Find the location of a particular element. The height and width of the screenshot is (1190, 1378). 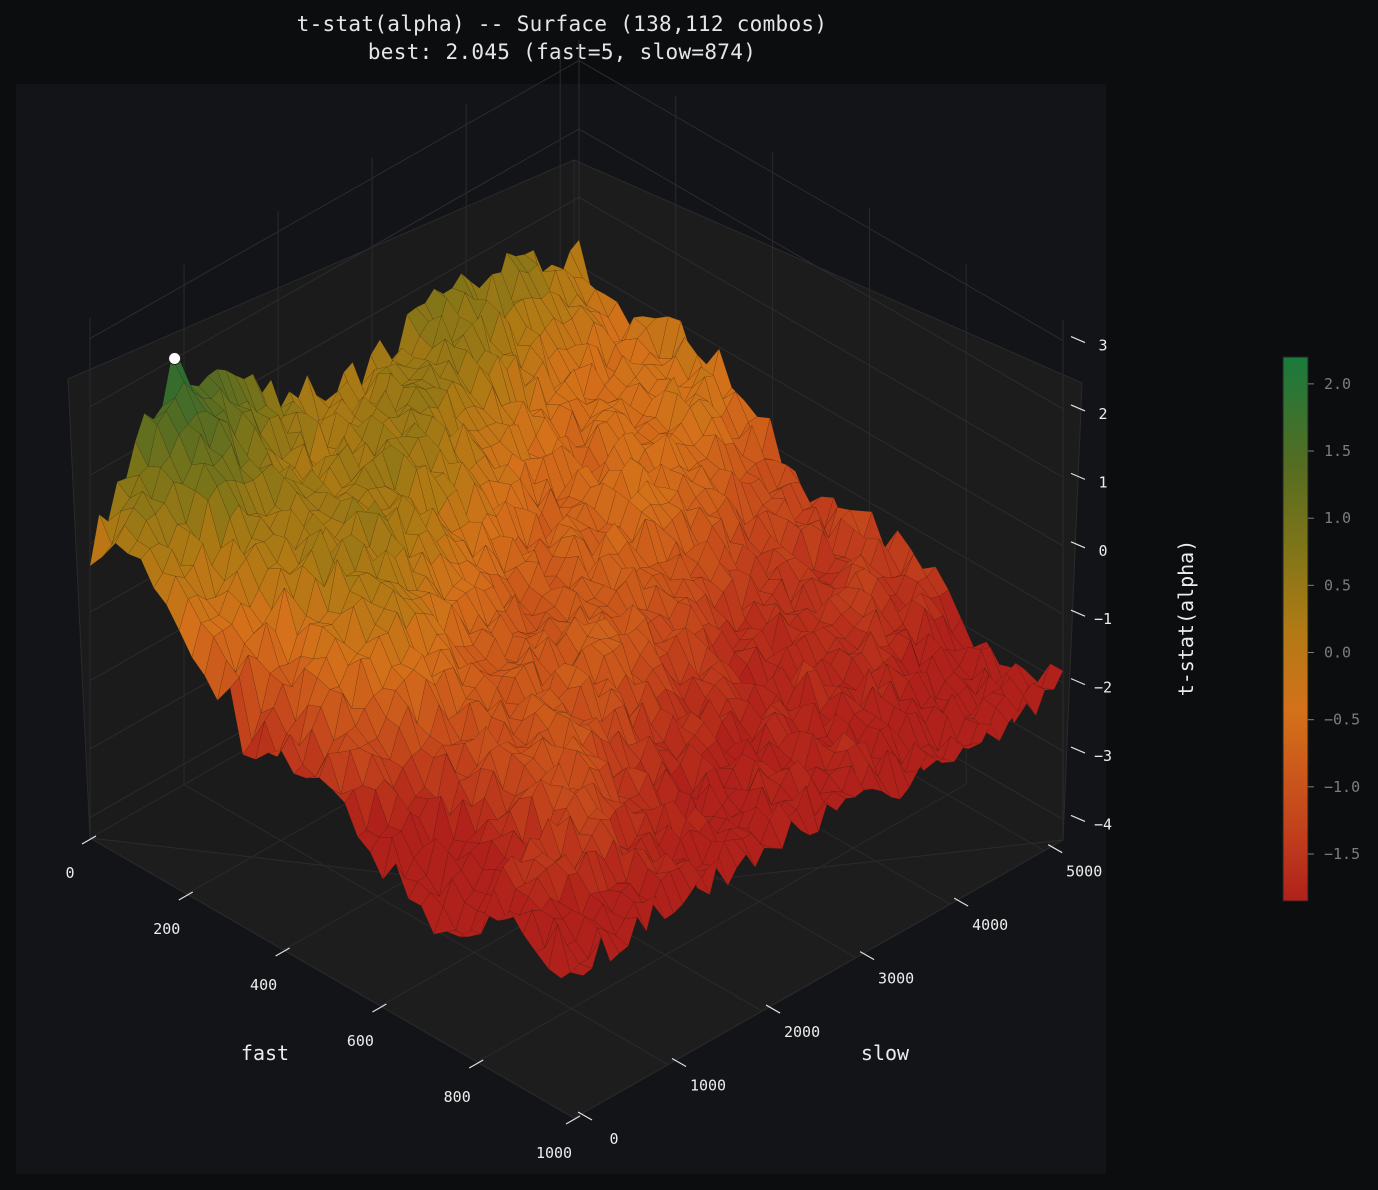

slow-tick-label: 3000 is located at coordinates (896, 979).